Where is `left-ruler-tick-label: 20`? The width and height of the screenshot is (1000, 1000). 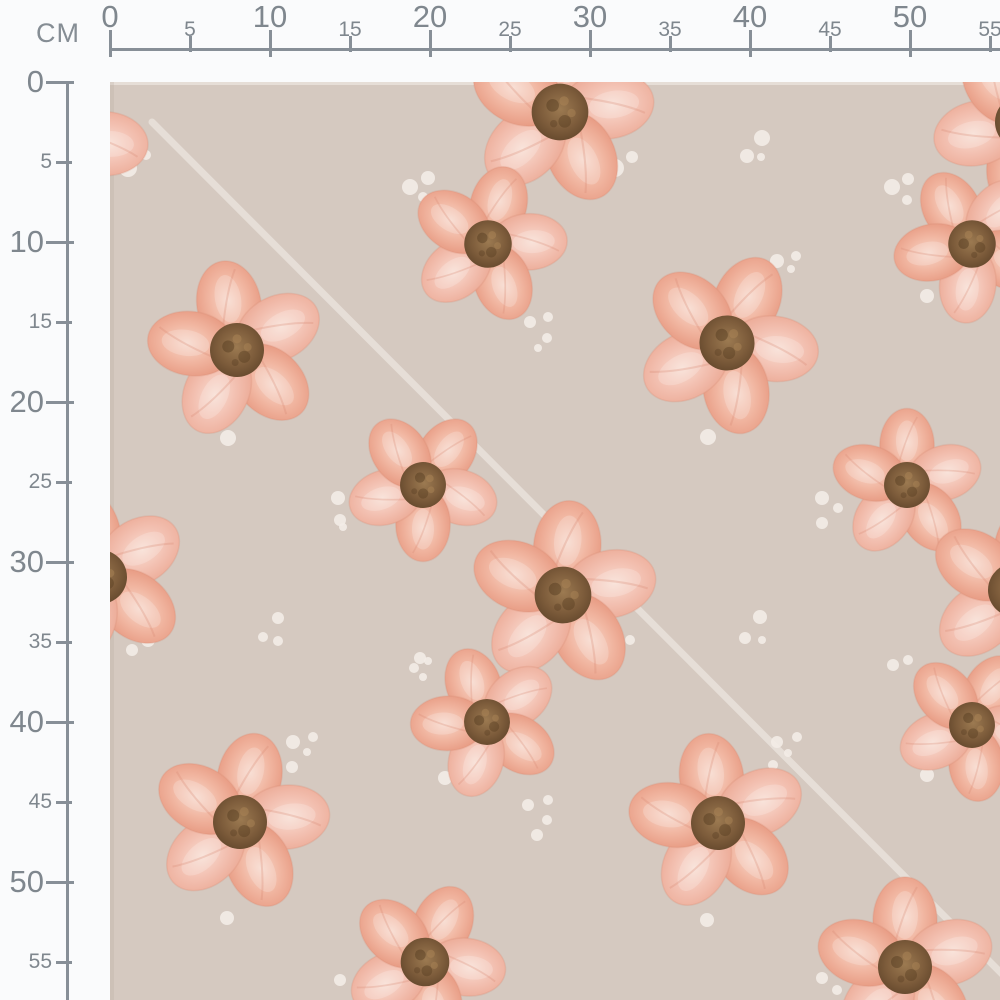 left-ruler-tick-label: 20 is located at coordinates (26, 401).